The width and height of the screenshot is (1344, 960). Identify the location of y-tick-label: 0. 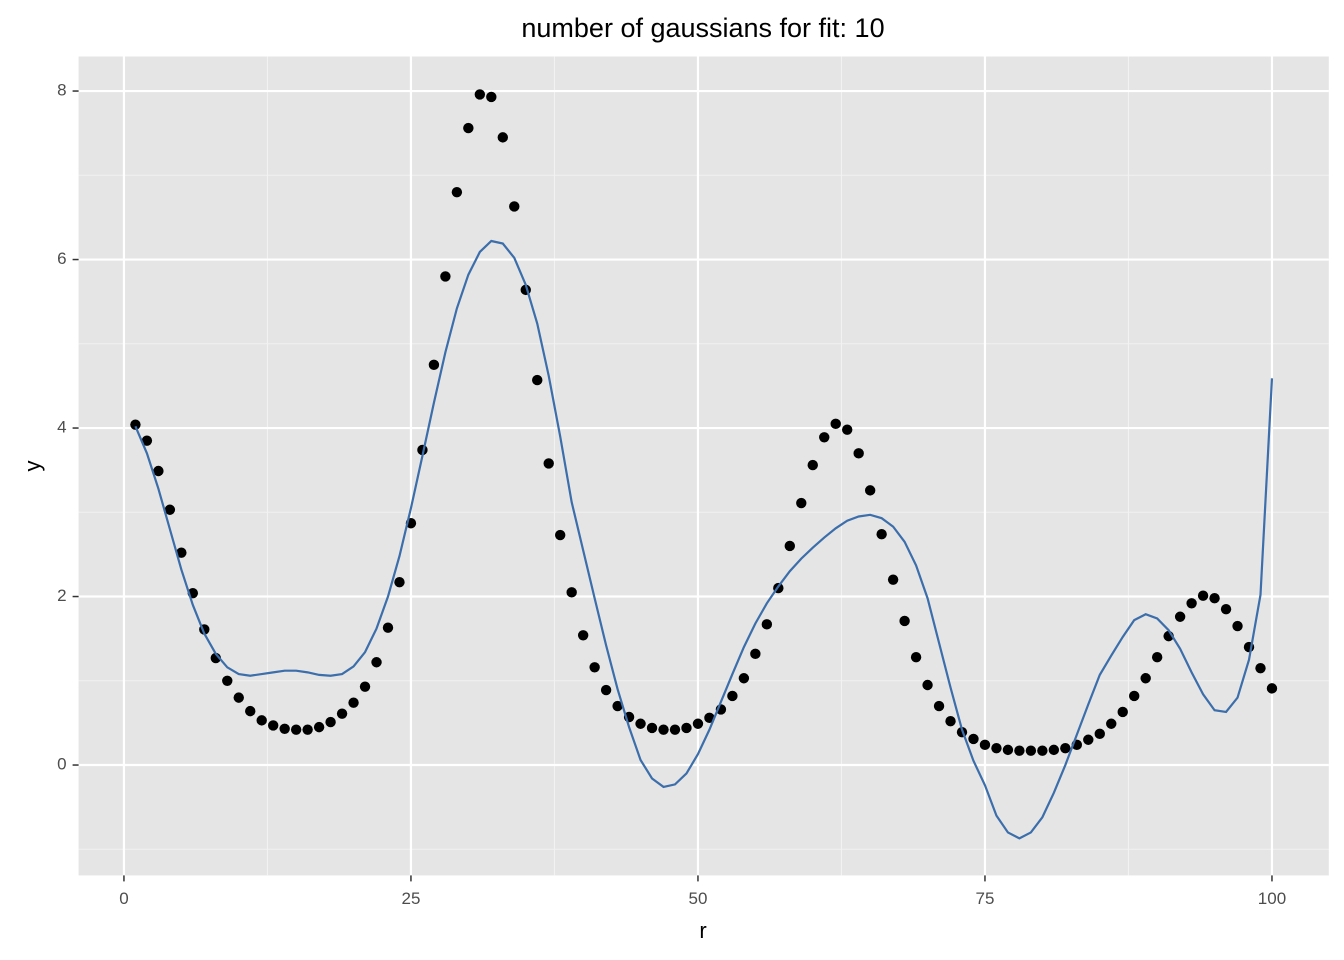
(61, 764).